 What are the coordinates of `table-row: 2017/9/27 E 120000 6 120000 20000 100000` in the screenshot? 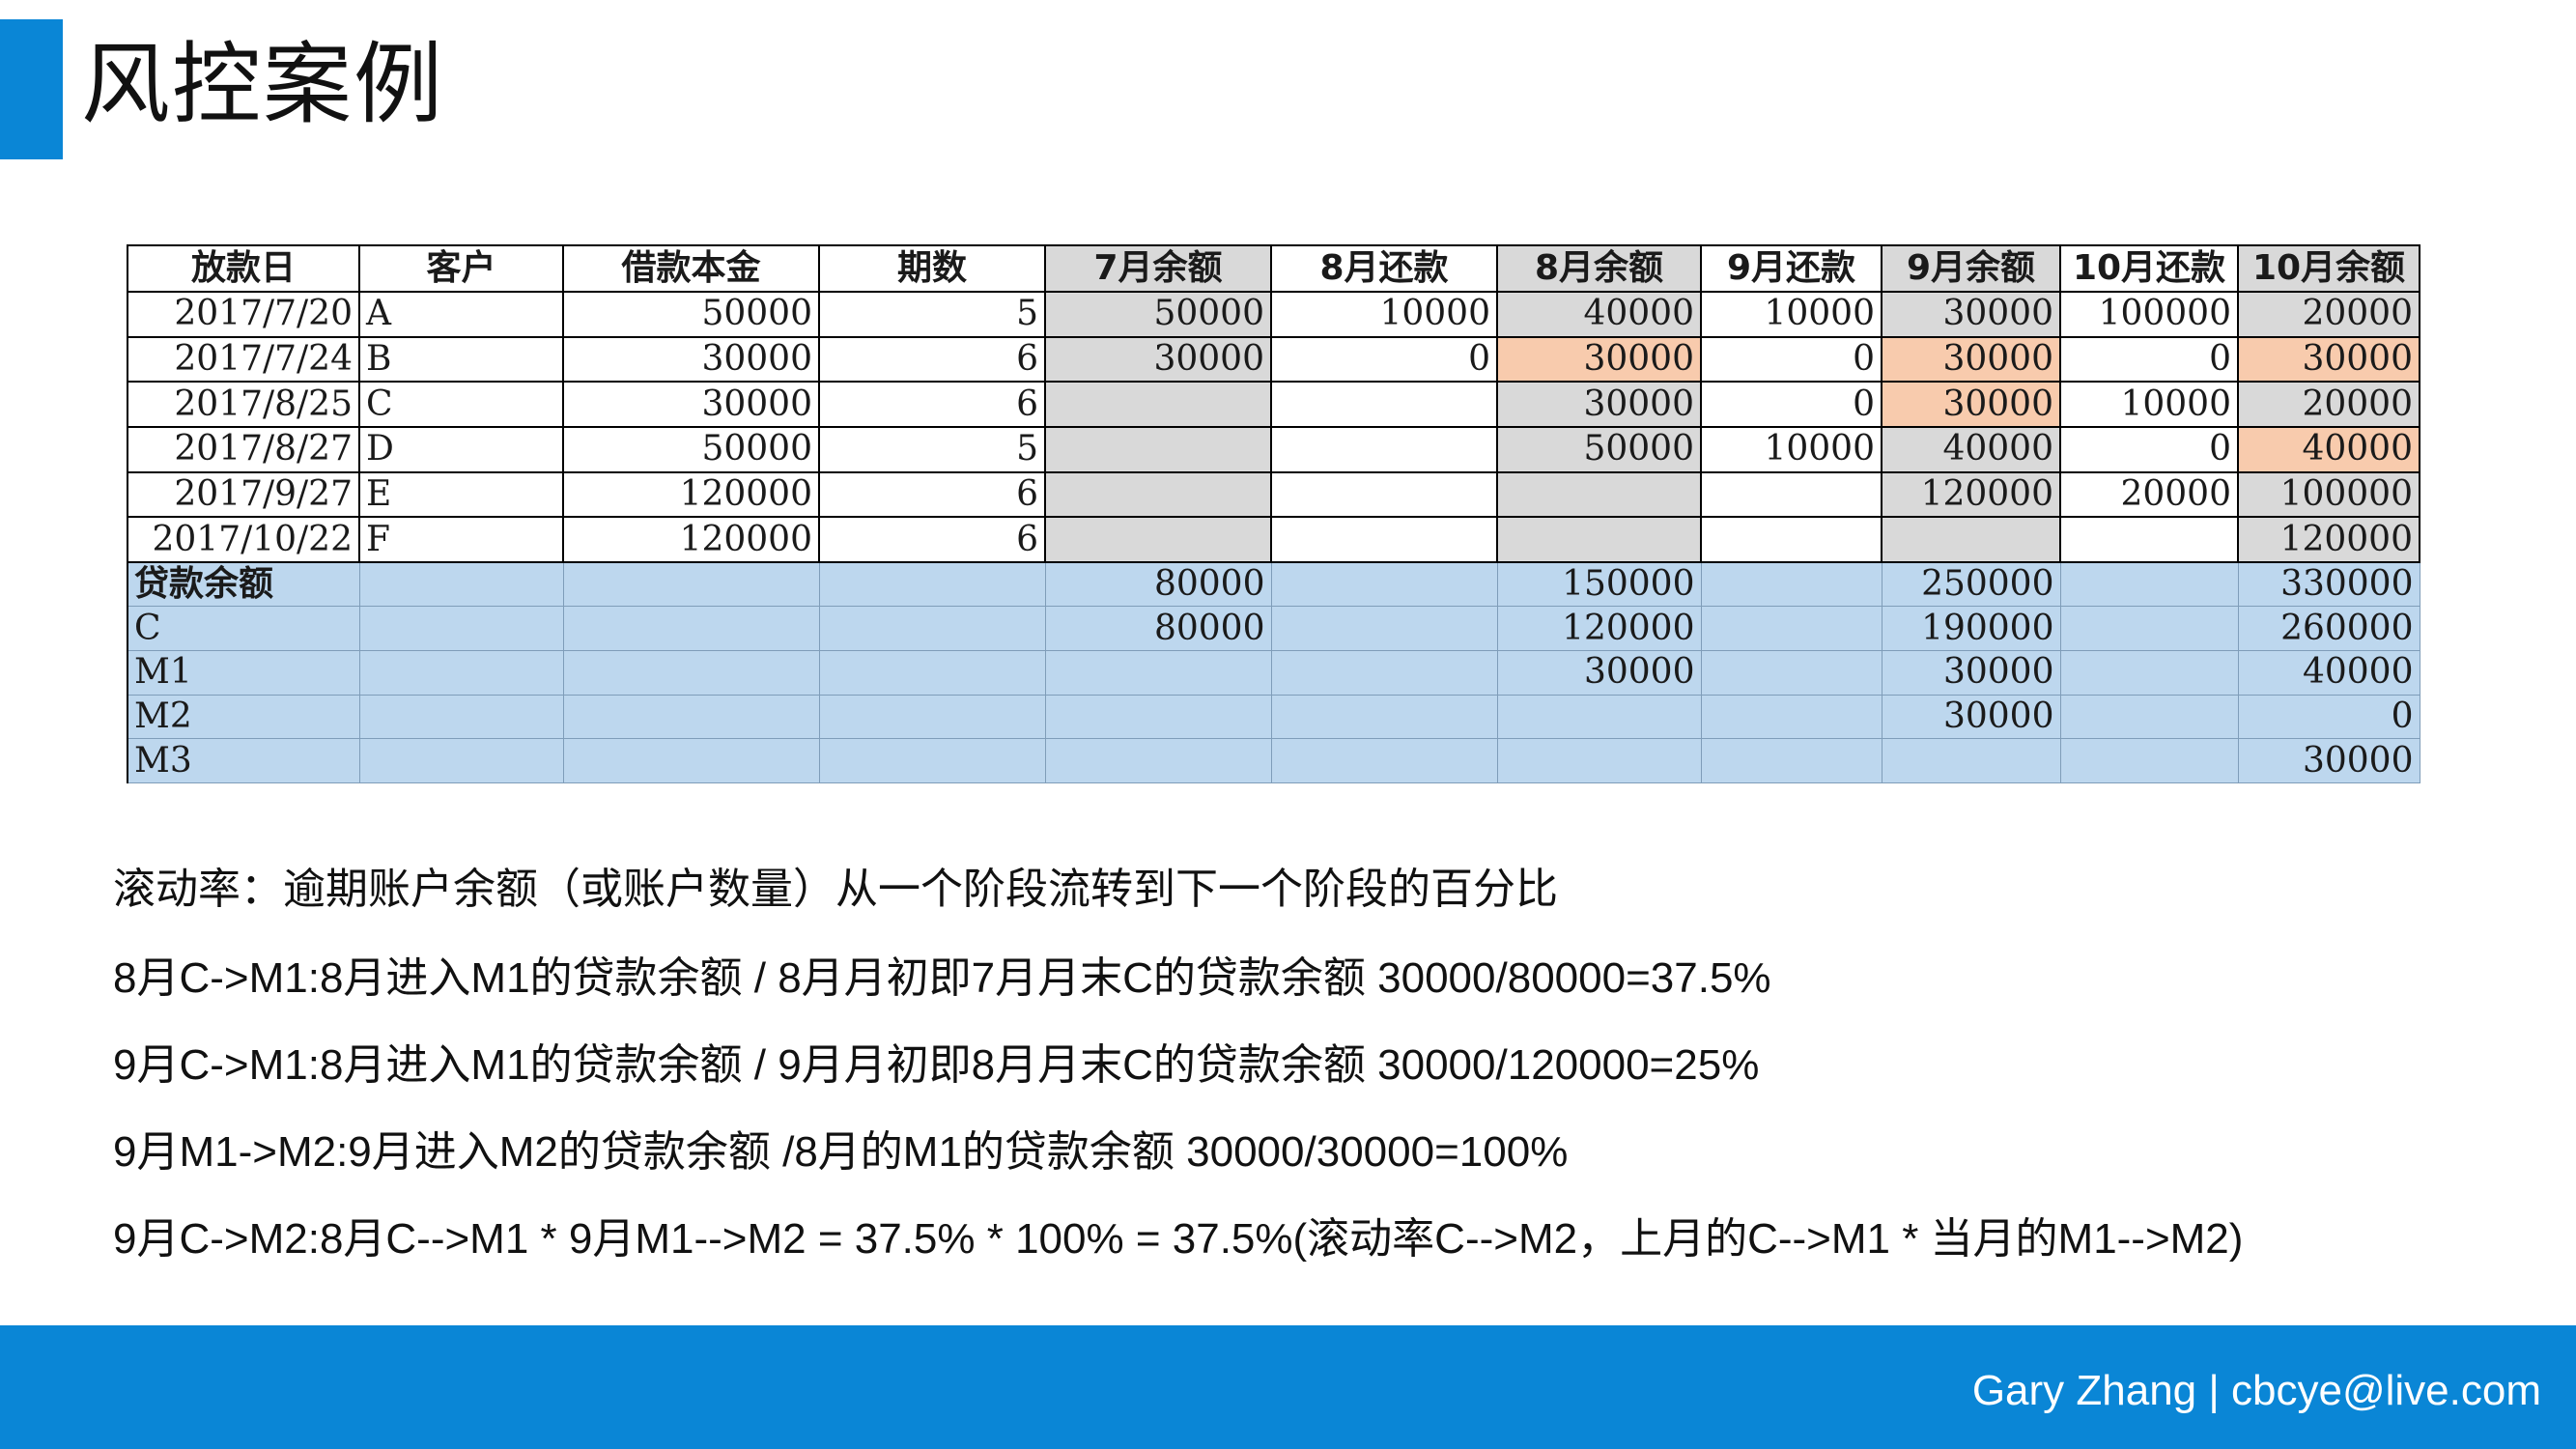 It's located at (1273, 494).